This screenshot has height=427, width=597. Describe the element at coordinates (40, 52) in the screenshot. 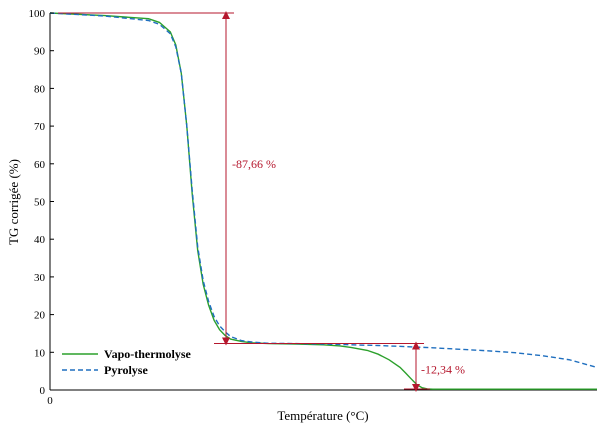

I see `y-tick-label: 90` at that location.